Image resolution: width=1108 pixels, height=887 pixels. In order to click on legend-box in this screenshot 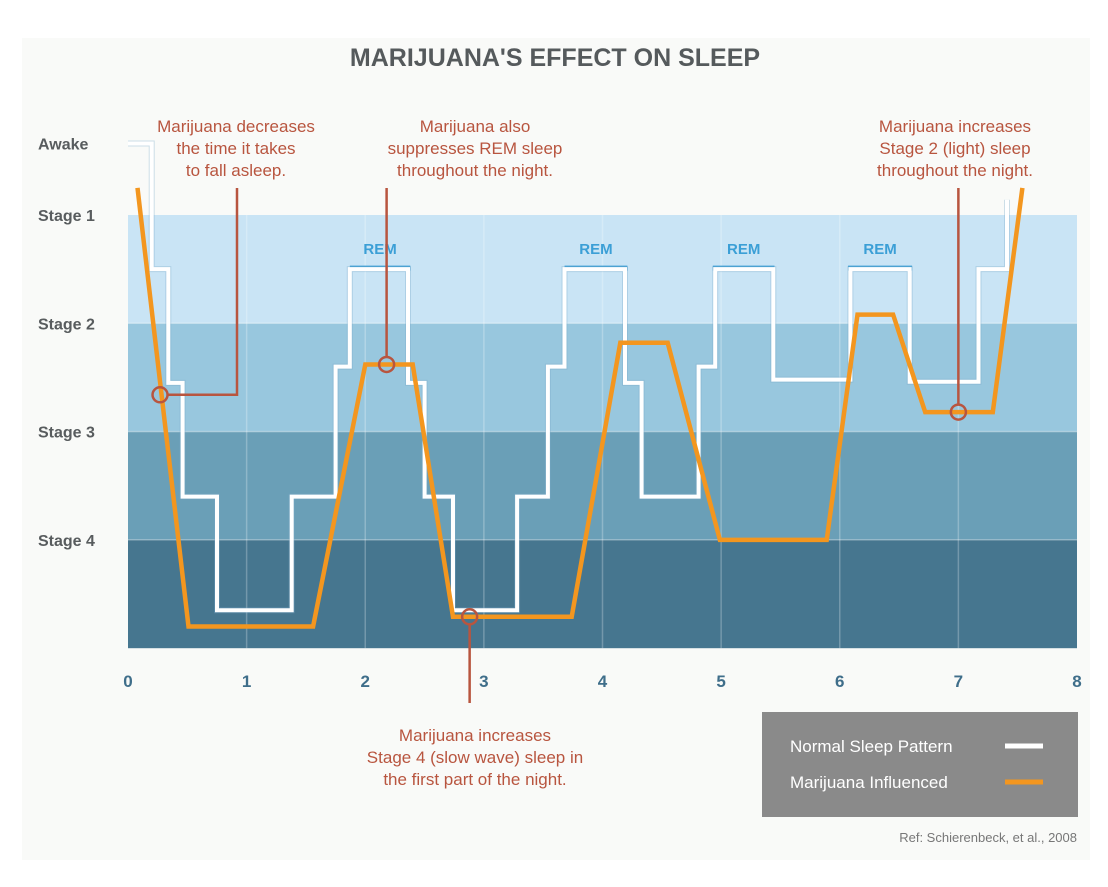, I will do `click(920, 764)`.